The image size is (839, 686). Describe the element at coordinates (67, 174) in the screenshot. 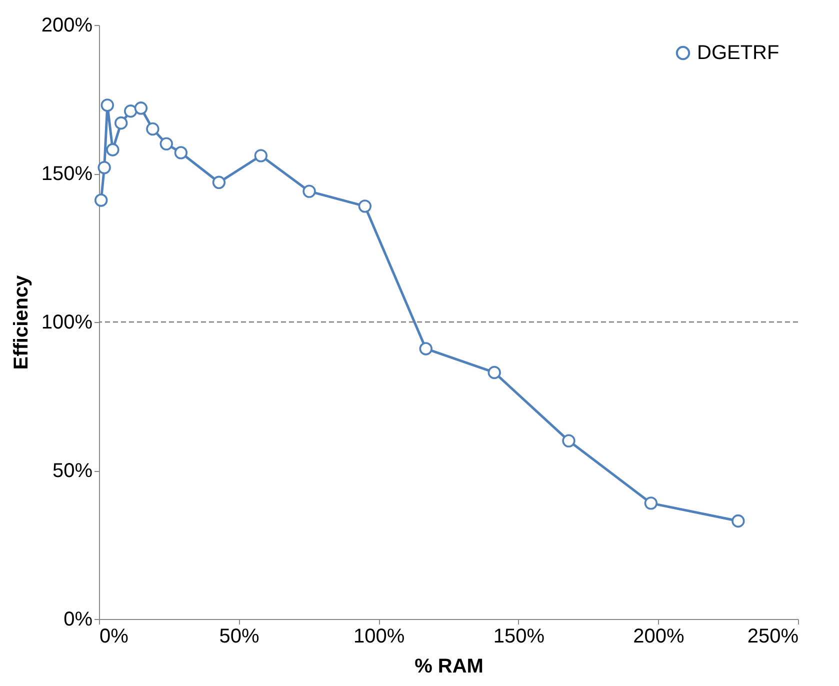

I see `y-tick-label: 150%` at that location.